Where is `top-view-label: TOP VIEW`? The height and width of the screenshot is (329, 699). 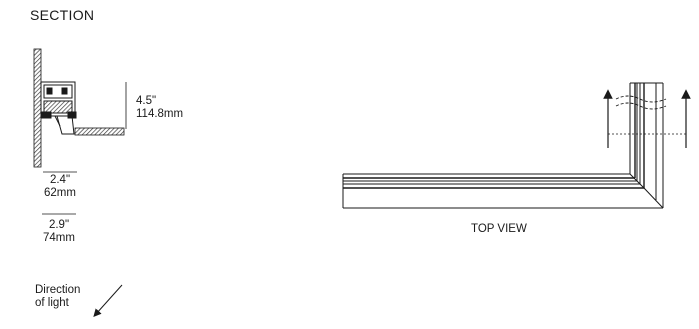
top-view-label: TOP VIEW is located at coordinates (499, 229).